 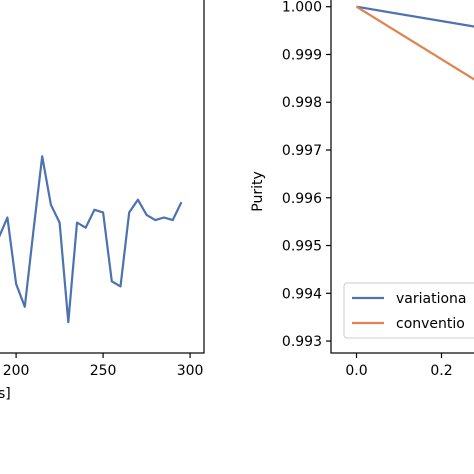 What do you see at coordinates (302, 294) in the screenshot?
I see `right-y-tick-label: 0.994` at bounding box center [302, 294].